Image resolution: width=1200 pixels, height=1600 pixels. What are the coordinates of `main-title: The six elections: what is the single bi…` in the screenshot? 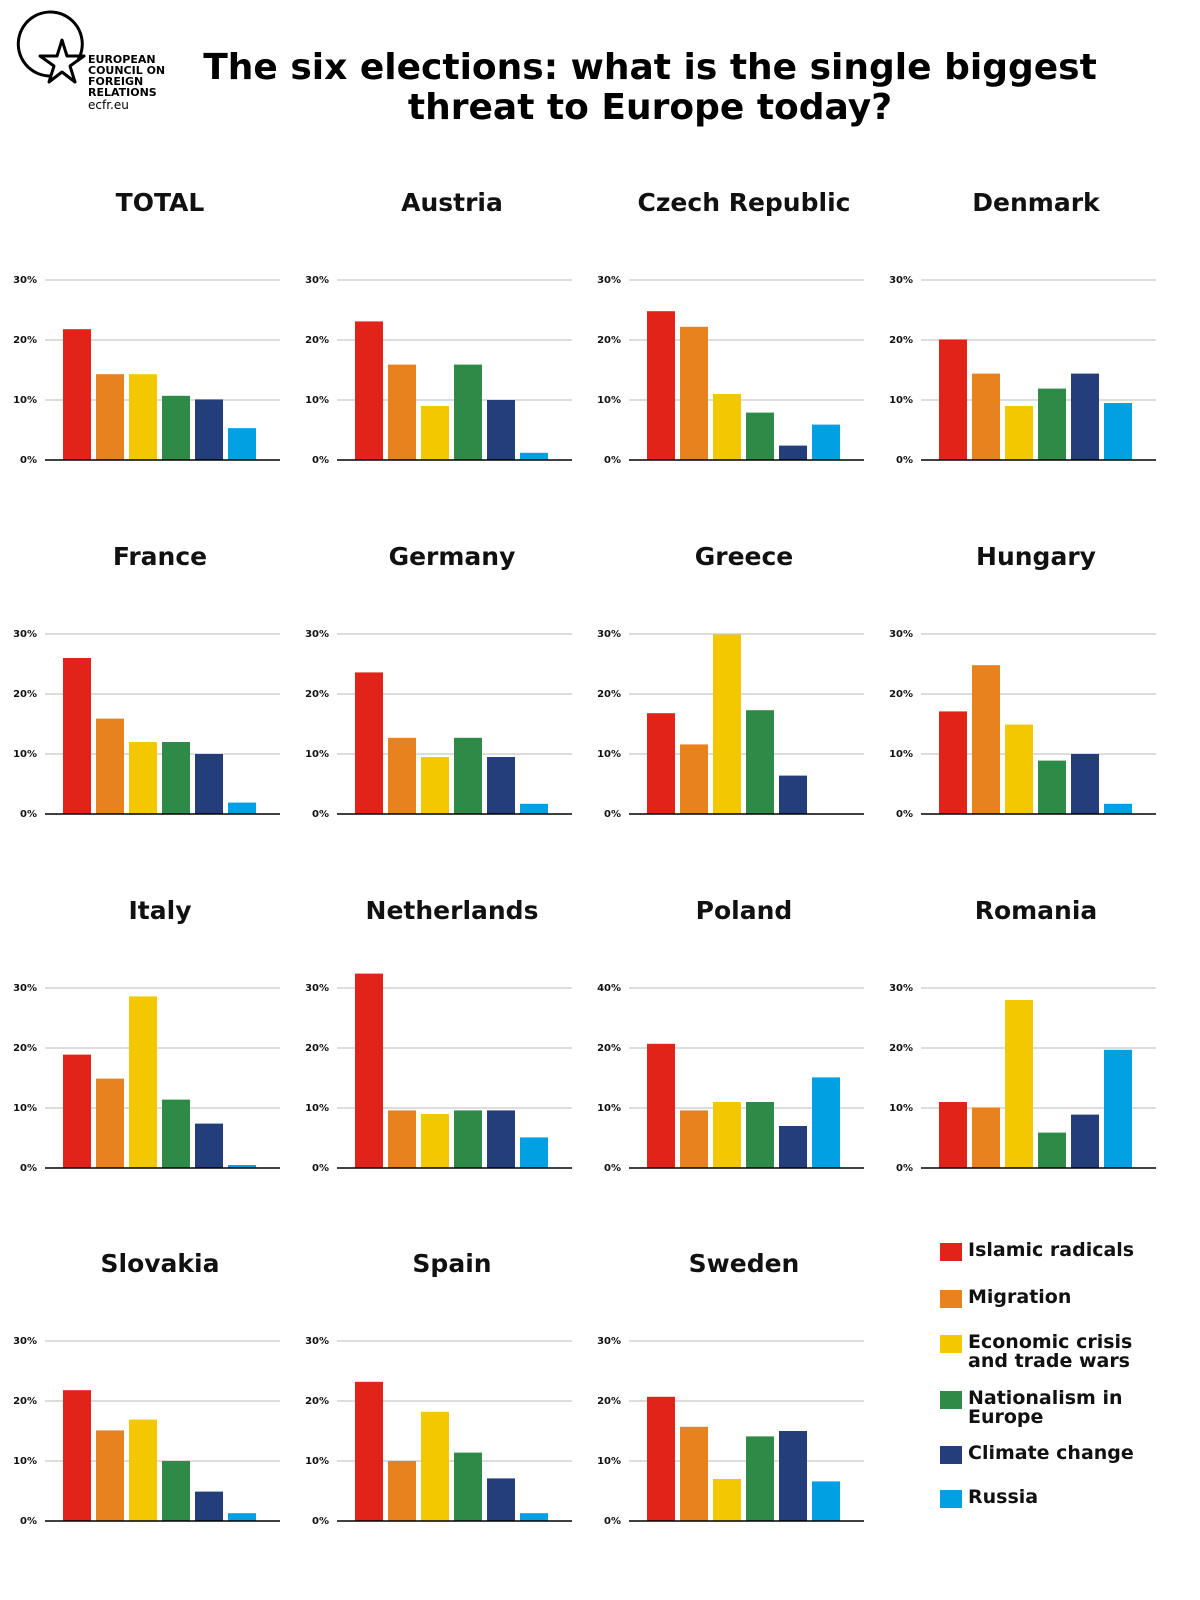 It's located at (650, 87).